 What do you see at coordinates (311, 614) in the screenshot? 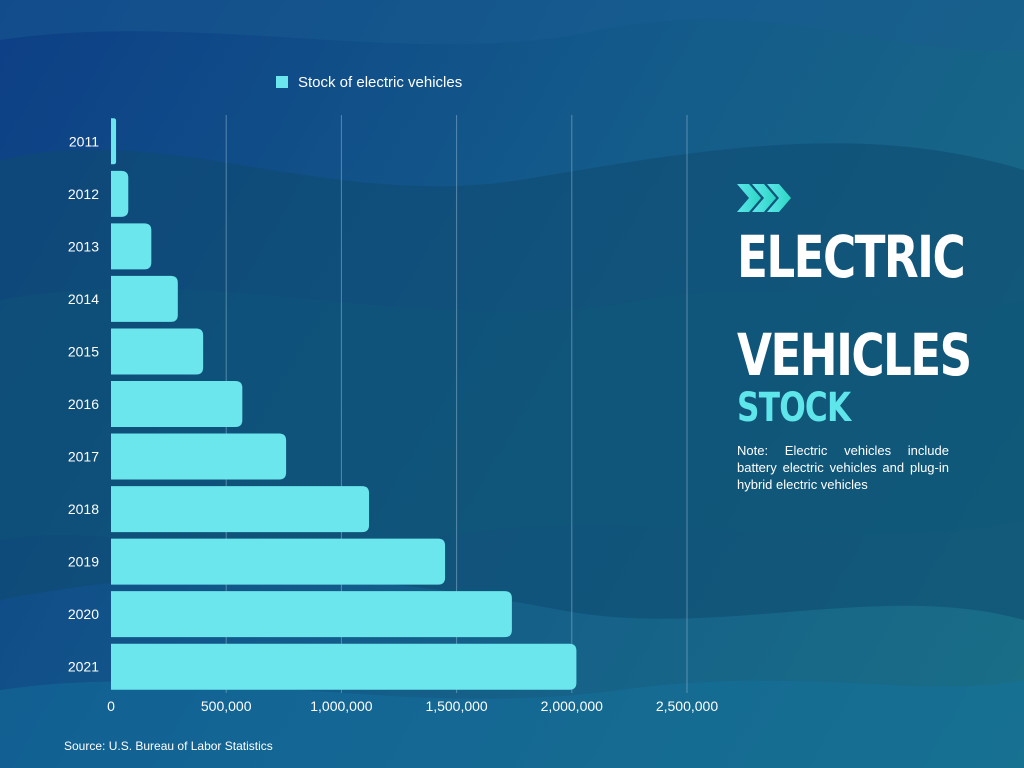
I see `bar-2020` at bounding box center [311, 614].